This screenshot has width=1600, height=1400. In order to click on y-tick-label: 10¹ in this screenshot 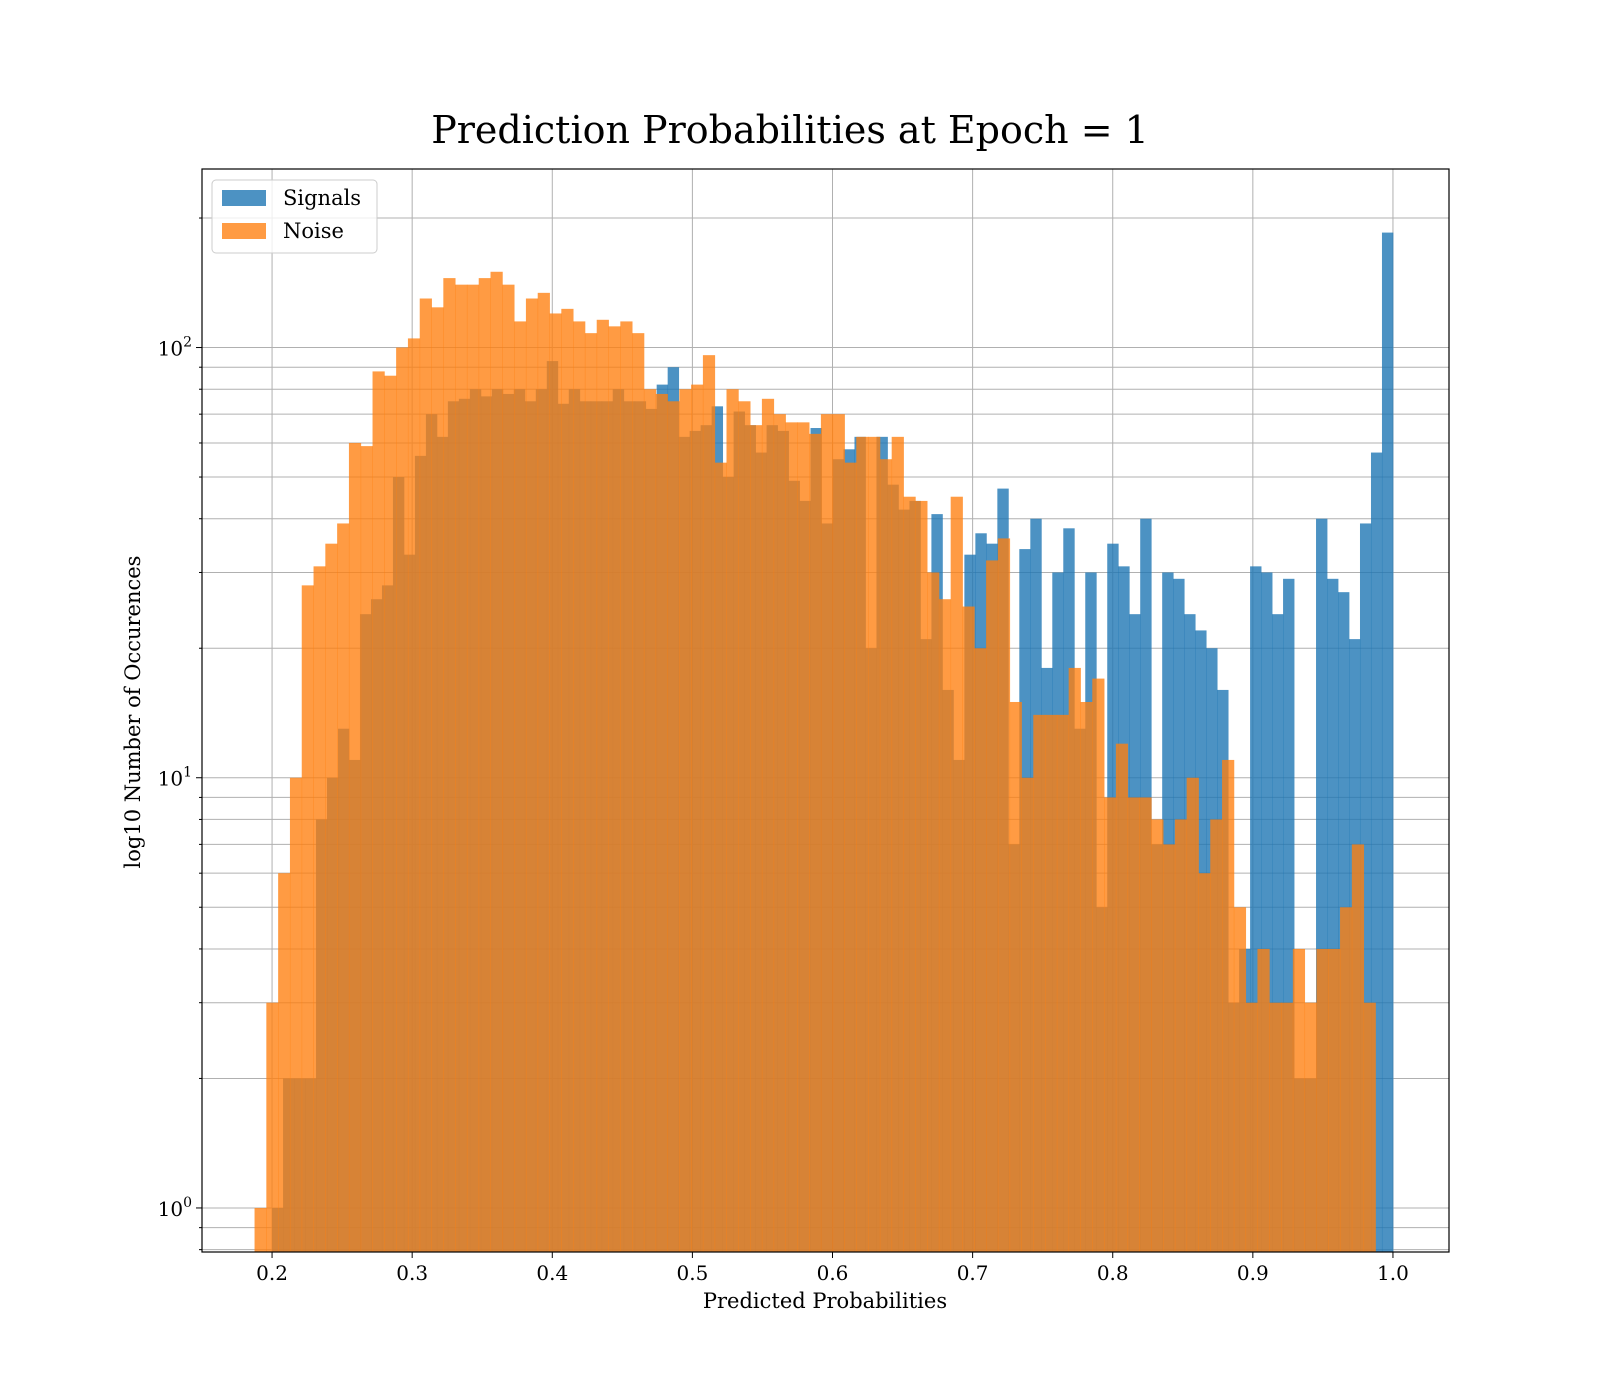, I will do `click(175, 778)`.